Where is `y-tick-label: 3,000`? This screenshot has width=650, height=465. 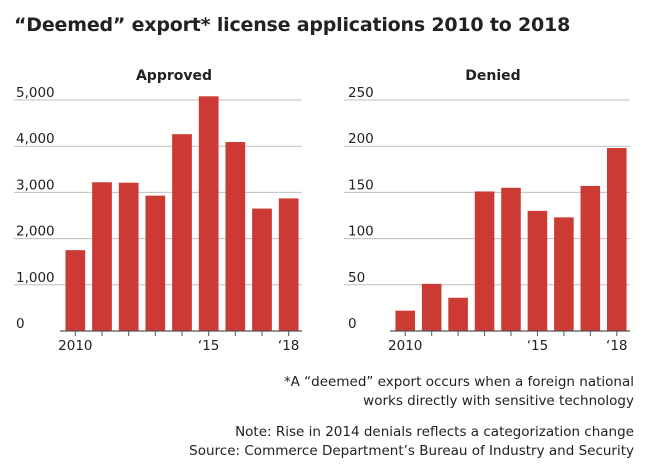 y-tick-label: 3,000 is located at coordinates (35, 185).